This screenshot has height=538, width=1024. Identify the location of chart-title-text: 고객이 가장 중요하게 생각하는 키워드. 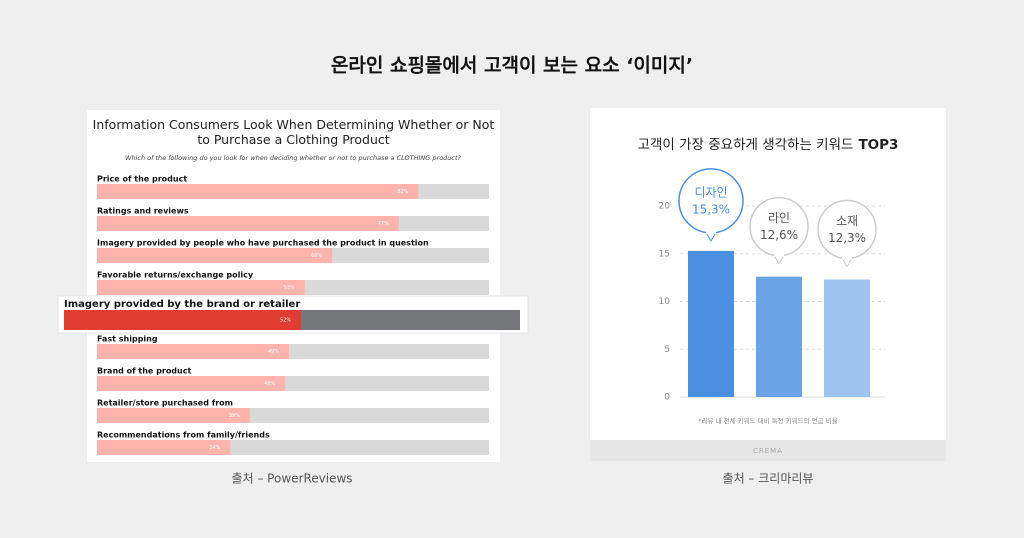
(746, 145).